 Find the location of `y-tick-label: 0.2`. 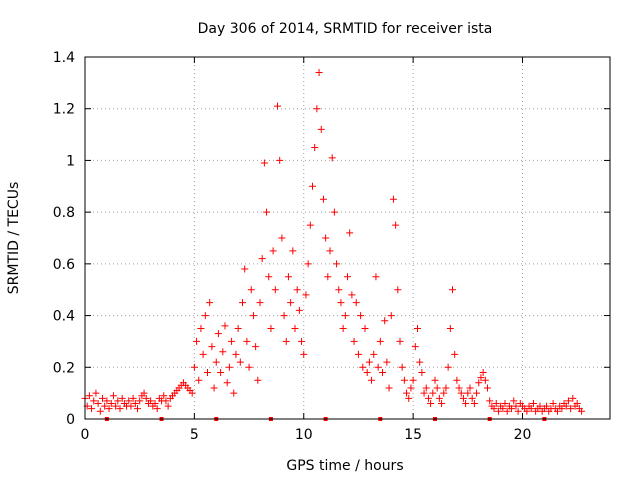

y-tick-label: 0.2 is located at coordinates (64, 368).